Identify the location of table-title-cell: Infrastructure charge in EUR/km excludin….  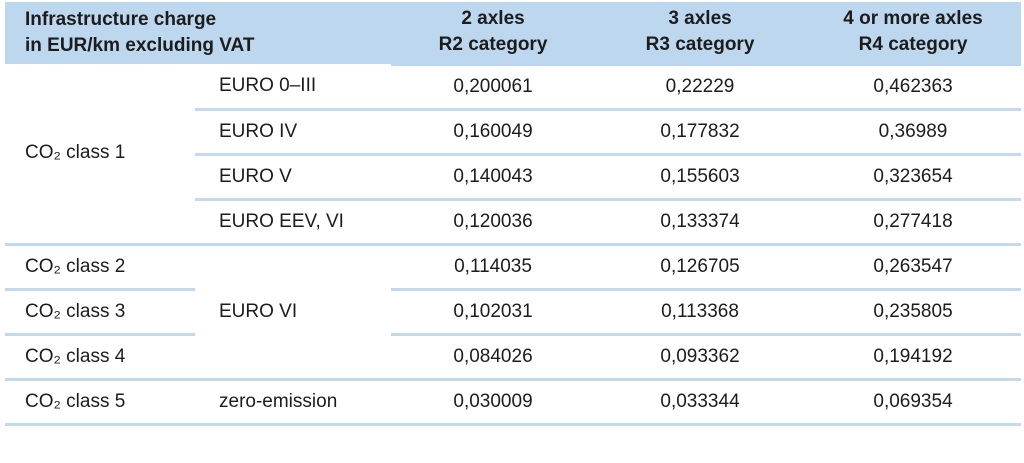
(198, 33).